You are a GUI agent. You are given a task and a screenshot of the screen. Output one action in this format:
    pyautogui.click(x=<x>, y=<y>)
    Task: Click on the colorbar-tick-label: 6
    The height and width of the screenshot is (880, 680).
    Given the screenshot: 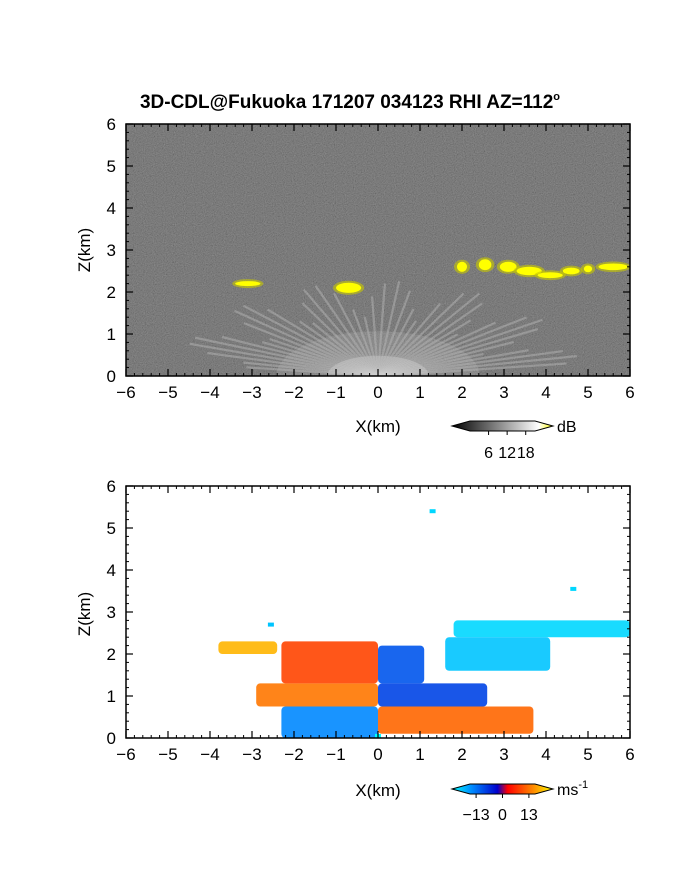 What is the action you would take?
    pyautogui.click(x=488, y=453)
    